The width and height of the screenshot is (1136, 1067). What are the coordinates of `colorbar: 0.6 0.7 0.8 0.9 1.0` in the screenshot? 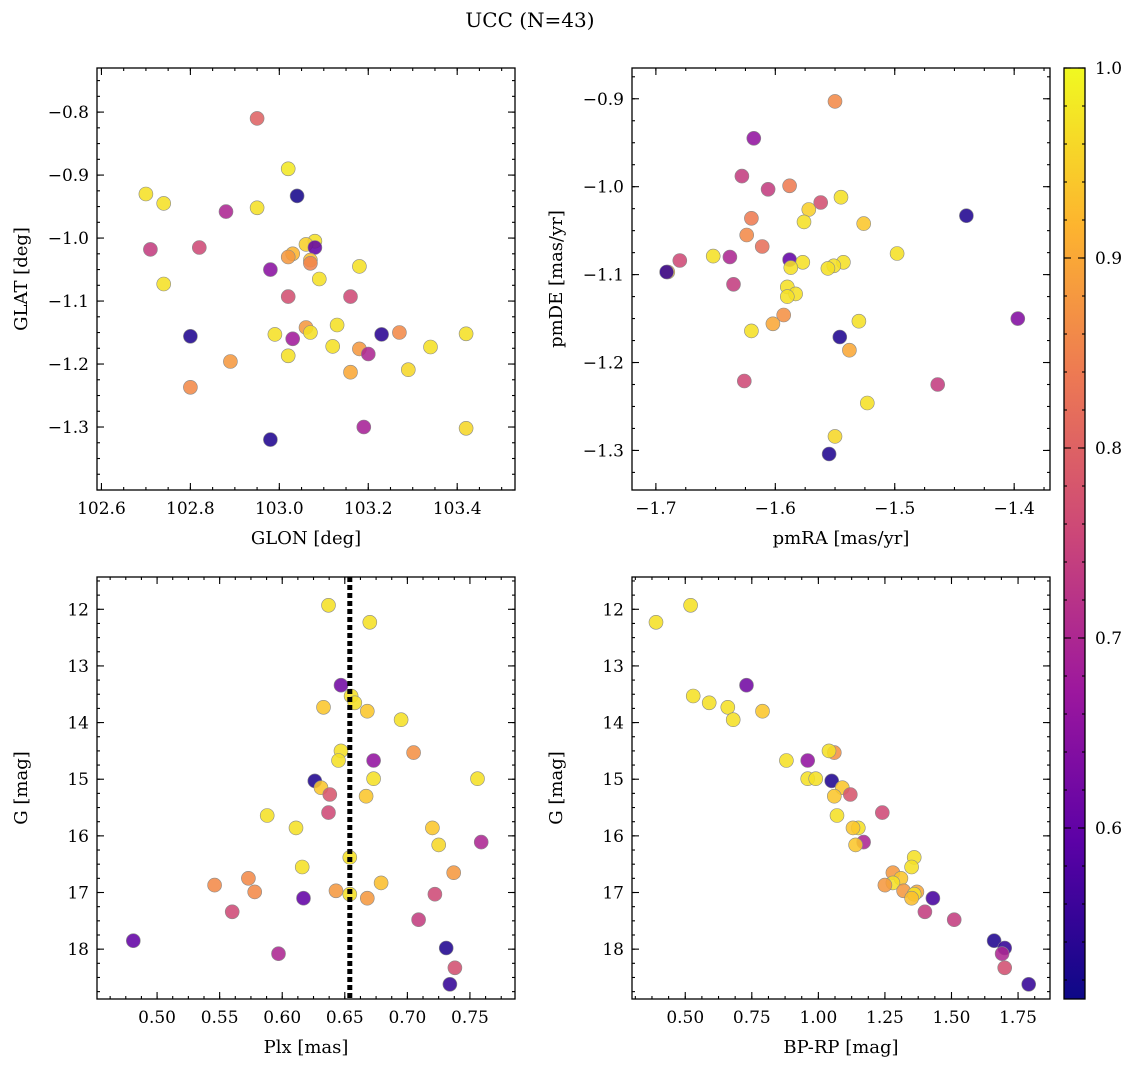 It's located at (1092, 529).